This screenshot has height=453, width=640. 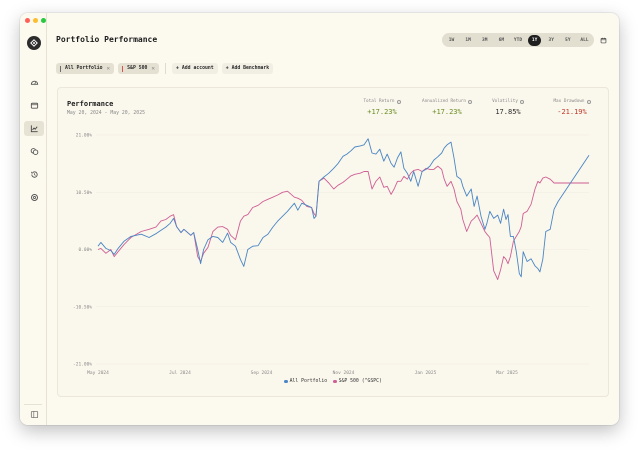 What do you see at coordinates (569, 101) in the screenshot?
I see `stat-label: Max Drawdown` at bounding box center [569, 101].